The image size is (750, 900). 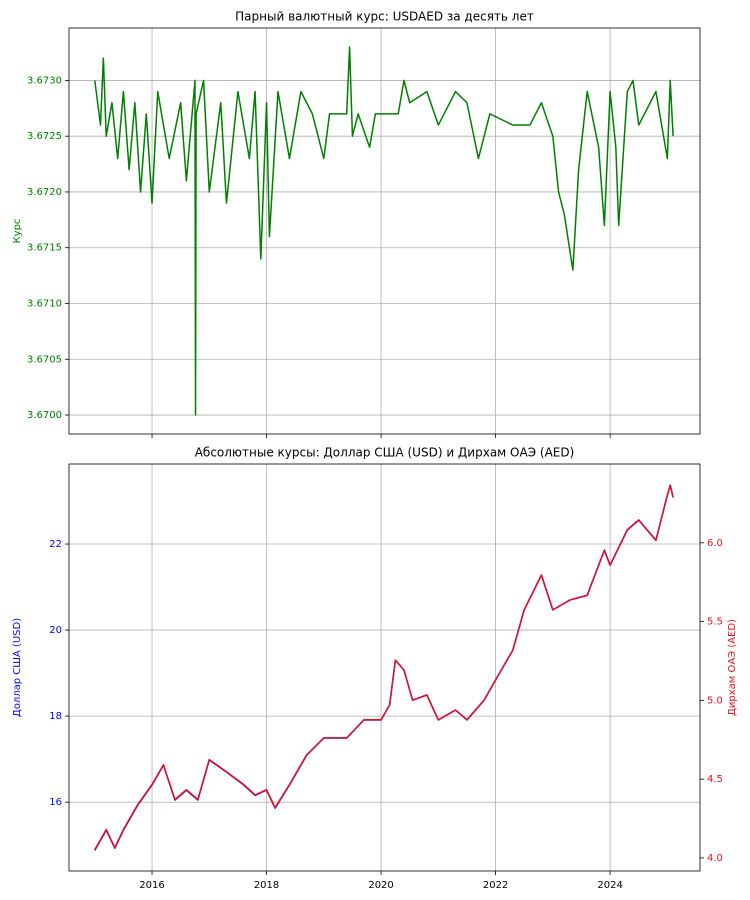 What do you see at coordinates (151, 885) in the screenshot?
I see `x-tick-label: 2016` at bounding box center [151, 885].